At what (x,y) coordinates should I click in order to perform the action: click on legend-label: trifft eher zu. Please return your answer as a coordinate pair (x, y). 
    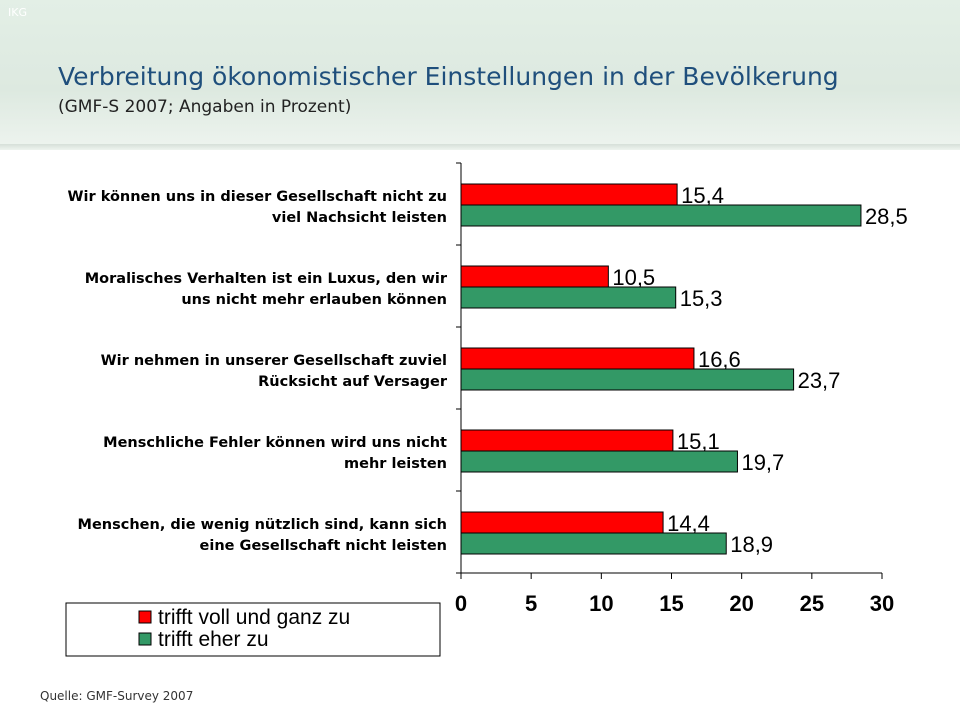
    Looking at the image, I should click on (213, 639).